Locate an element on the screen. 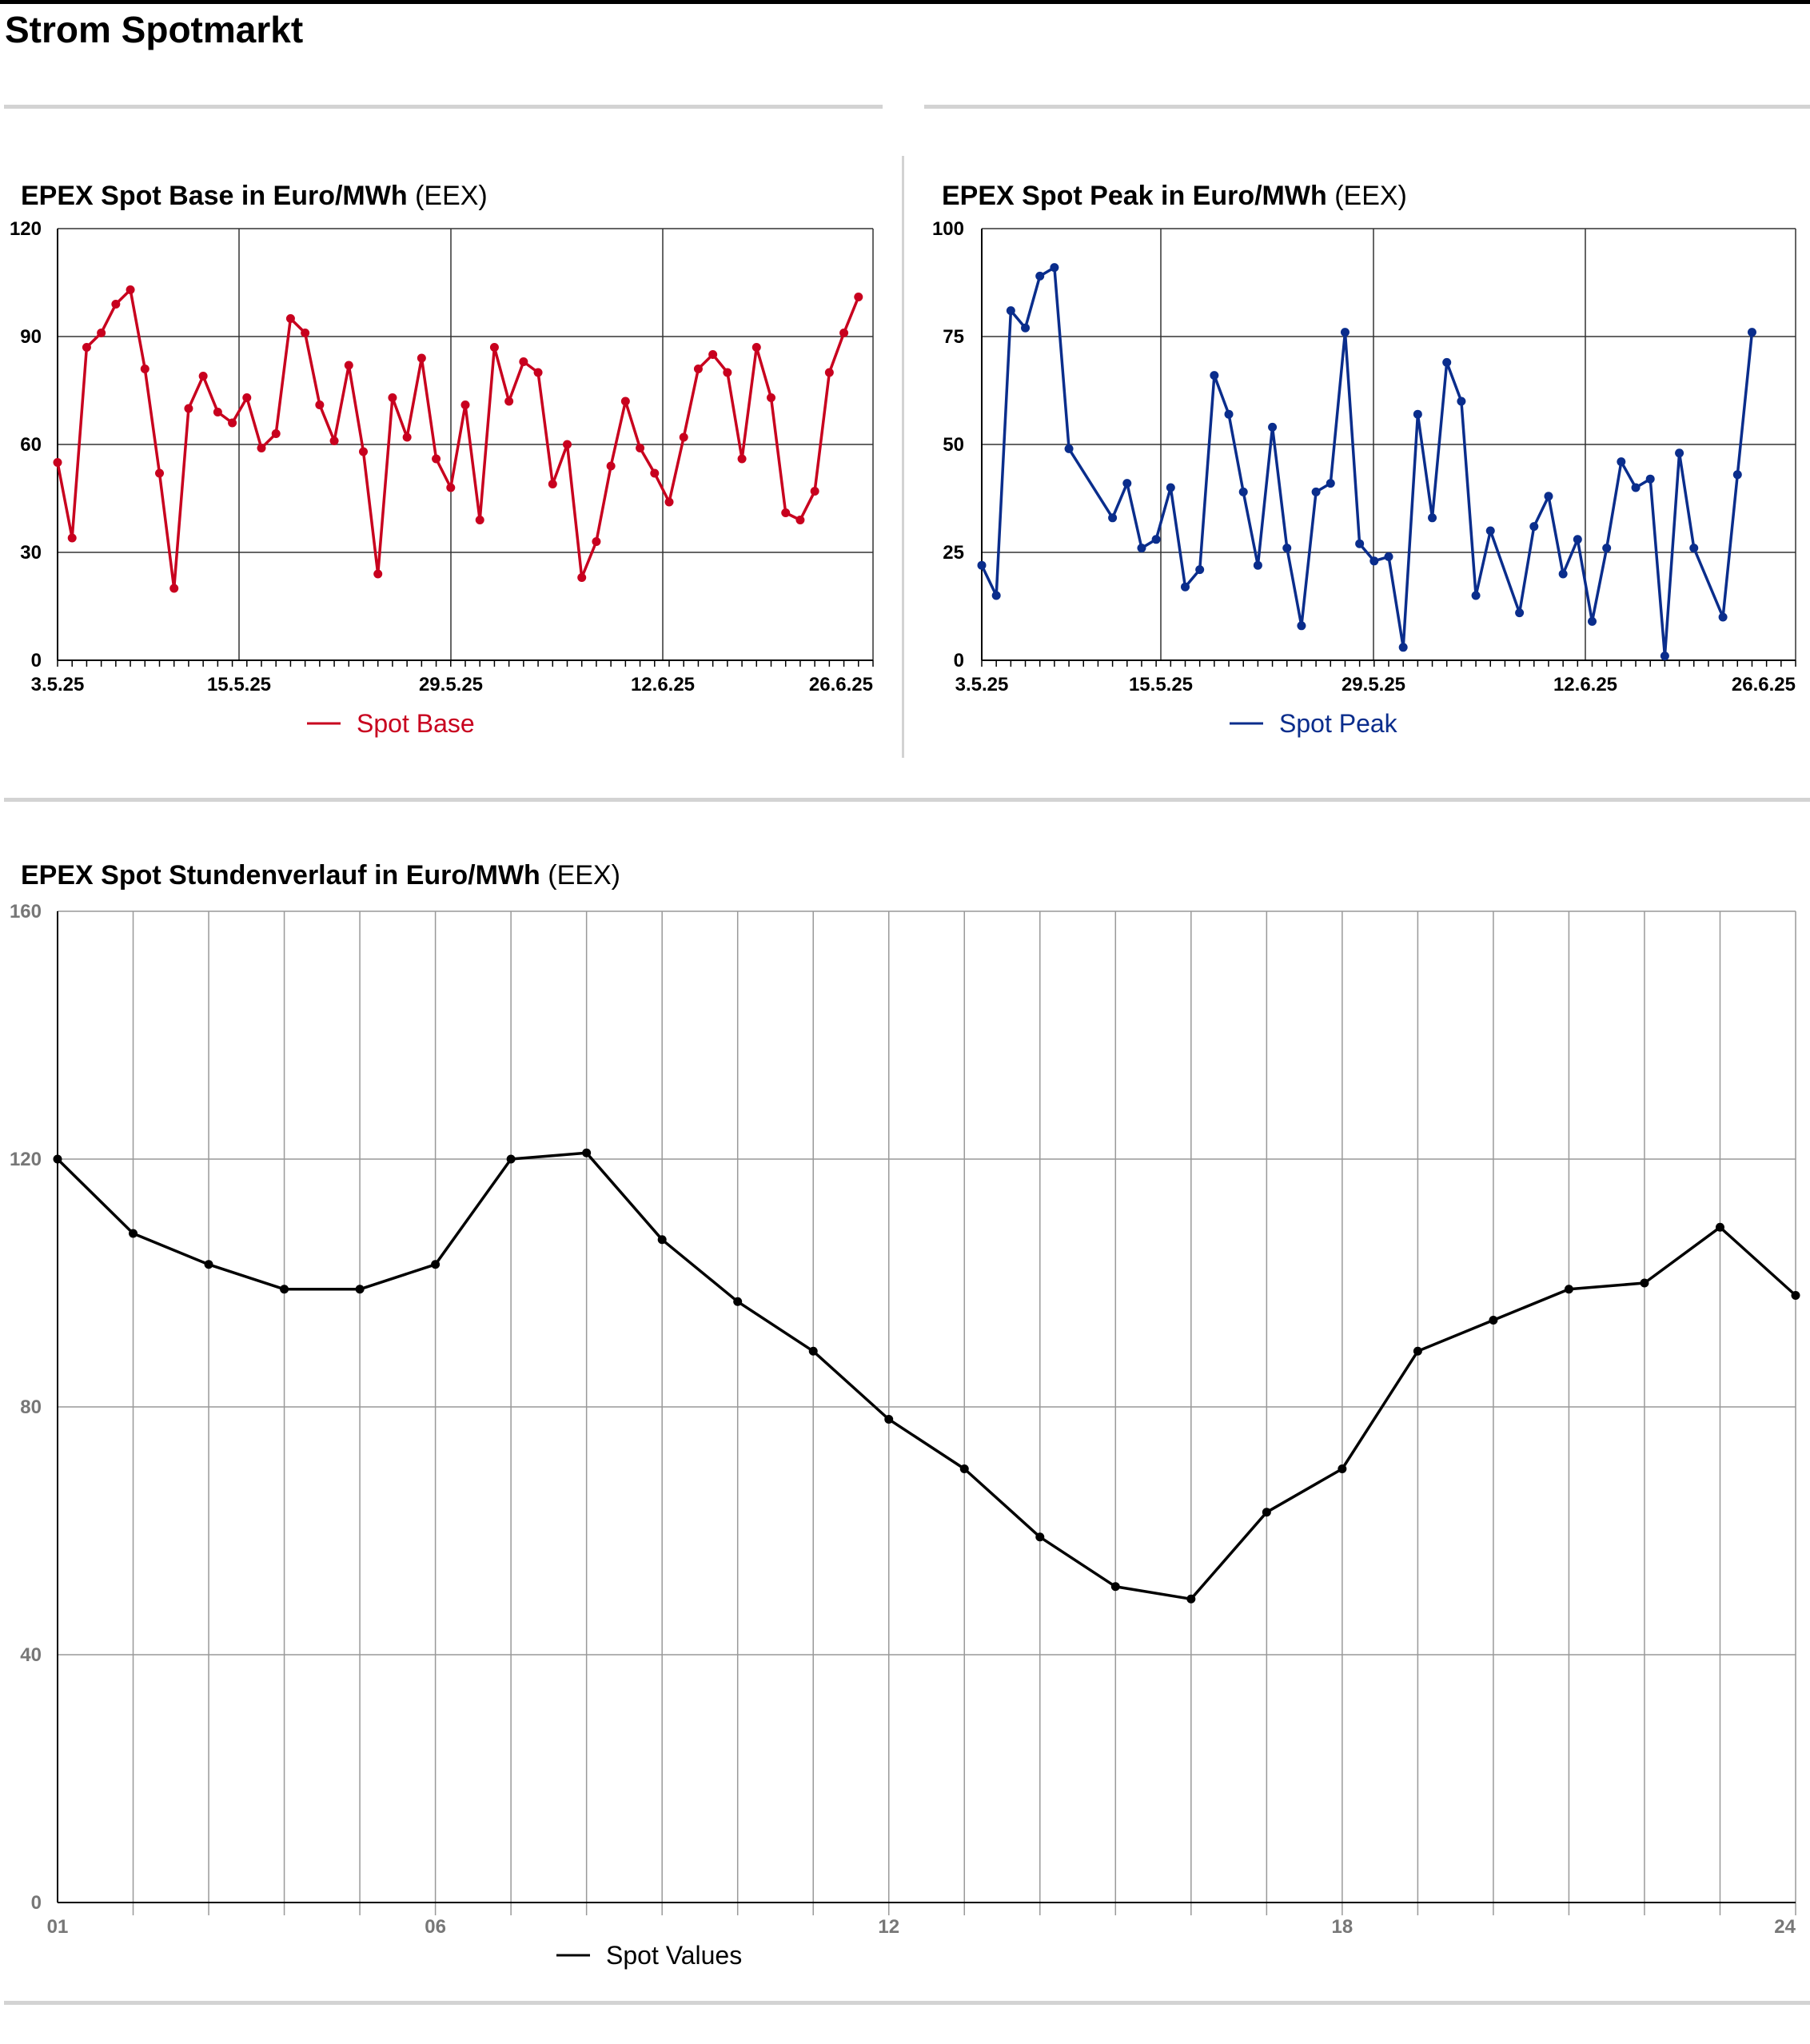 This screenshot has width=1810, height=2044. hourly-x-tick-label: 01 is located at coordinates (58, 1927).